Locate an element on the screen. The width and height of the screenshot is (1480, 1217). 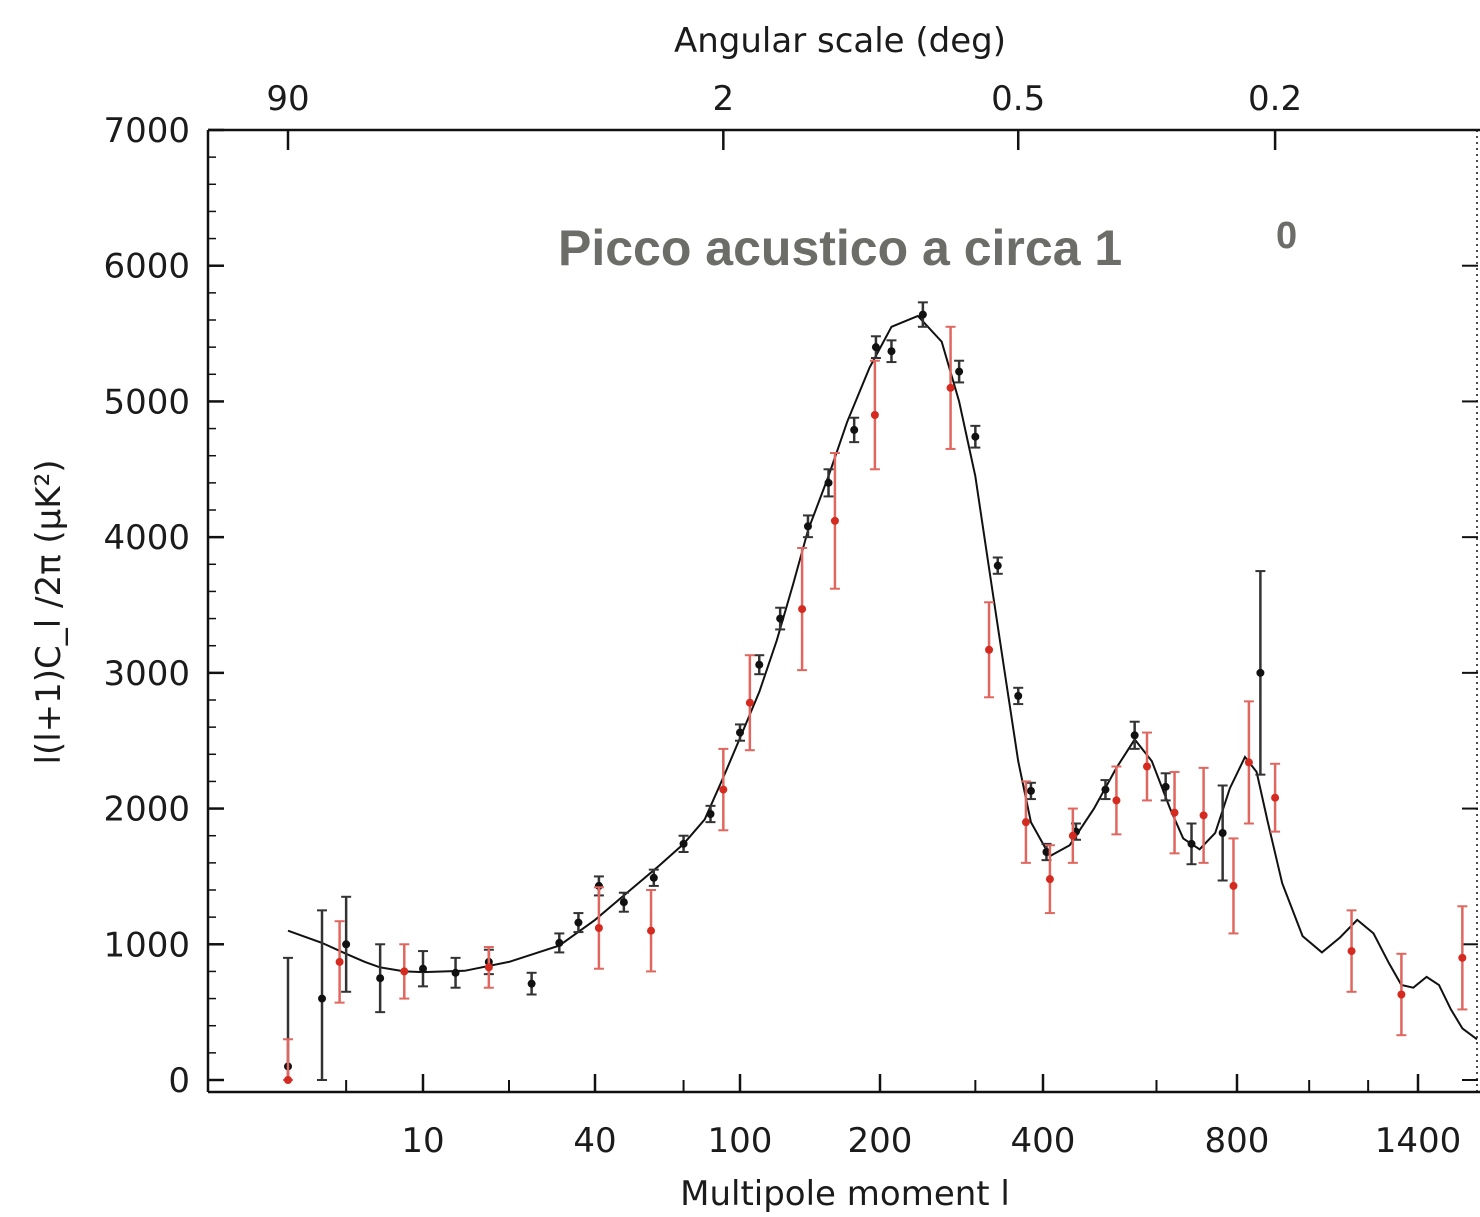
x-tick-label: 40 is located at coordinates (594, 1141).